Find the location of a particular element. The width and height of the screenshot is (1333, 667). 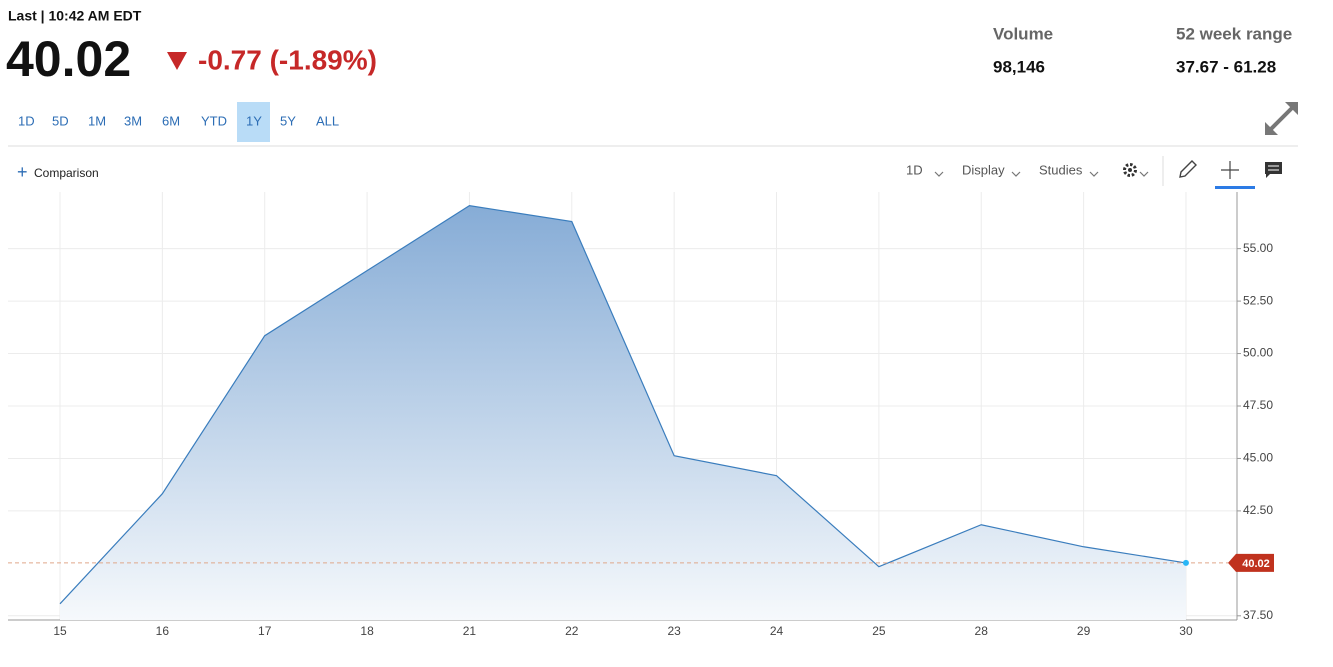

x-tick-label: 18 is located at coordinates (367, 631).